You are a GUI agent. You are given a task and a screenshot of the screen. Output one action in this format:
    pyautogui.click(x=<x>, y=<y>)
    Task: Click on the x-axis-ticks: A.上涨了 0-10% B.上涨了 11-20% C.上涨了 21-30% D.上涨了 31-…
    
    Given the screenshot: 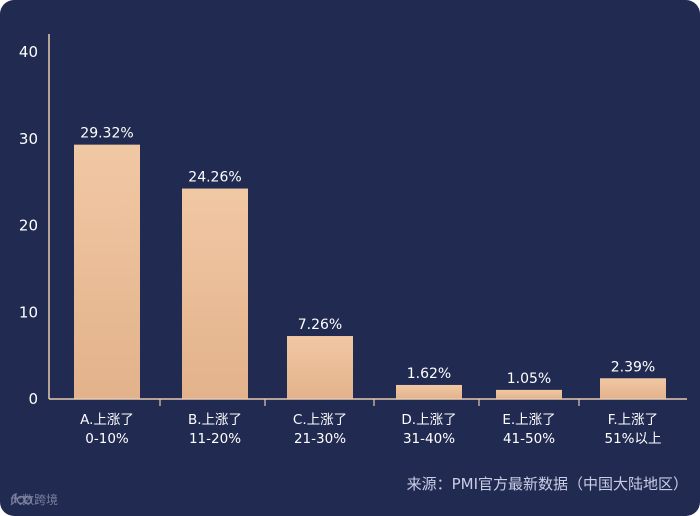 What is the action you would take?
    pyautogui.click(x=370, y=429)
    